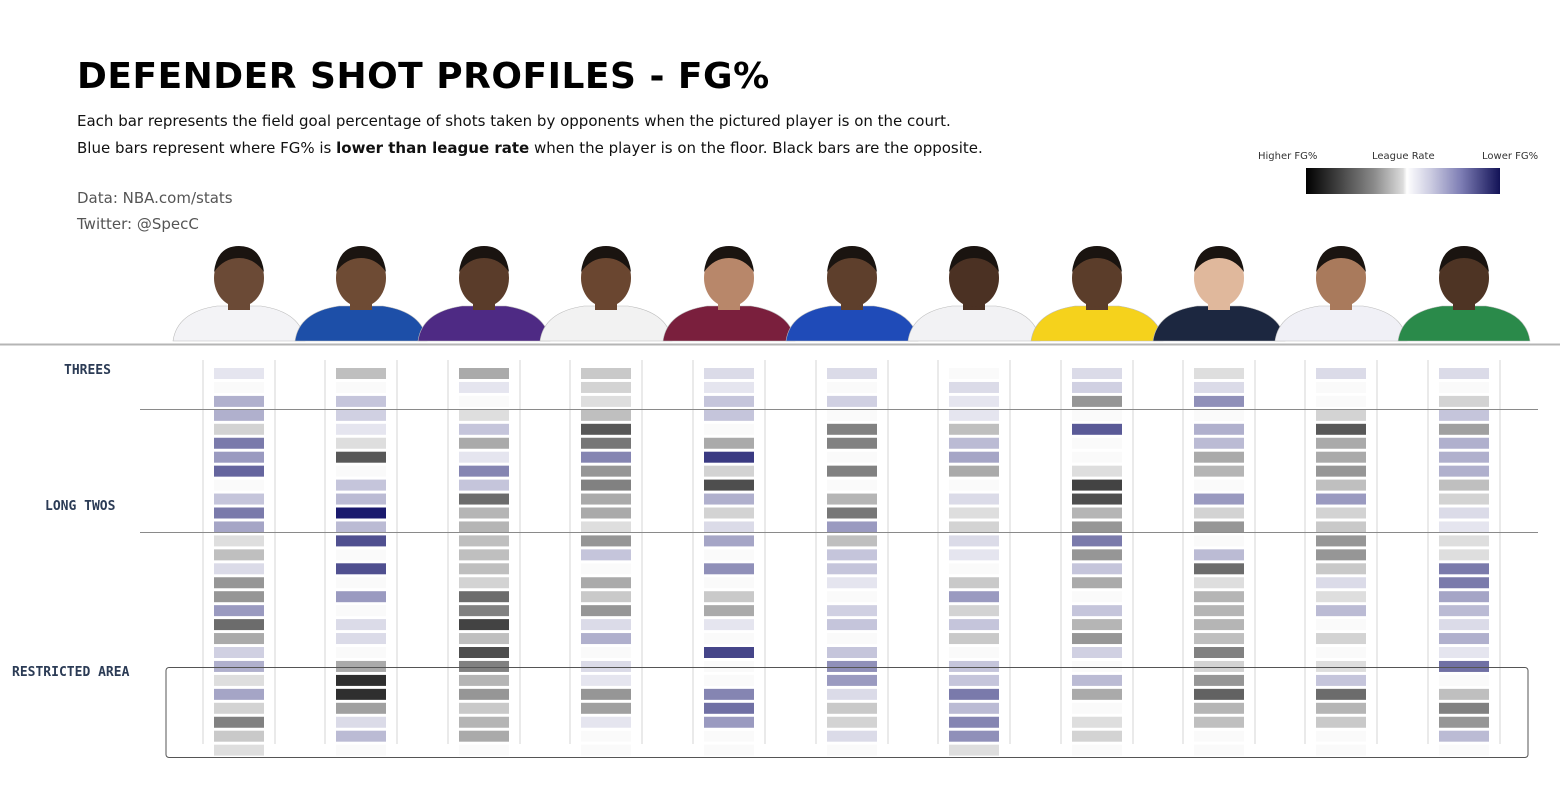 This screenshot has width=1560, height=804. What do you see at coordinates (433, 148) in the screenshot?
I see `subtitle-line-2-bold: lower than league rate` at bounding box center [433, 148].